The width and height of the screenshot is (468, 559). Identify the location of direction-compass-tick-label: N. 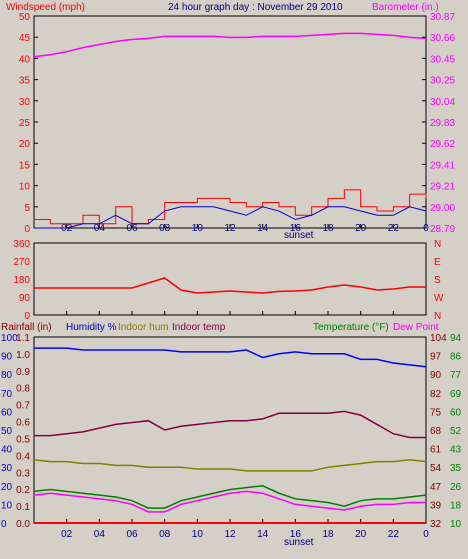
(437, 316).